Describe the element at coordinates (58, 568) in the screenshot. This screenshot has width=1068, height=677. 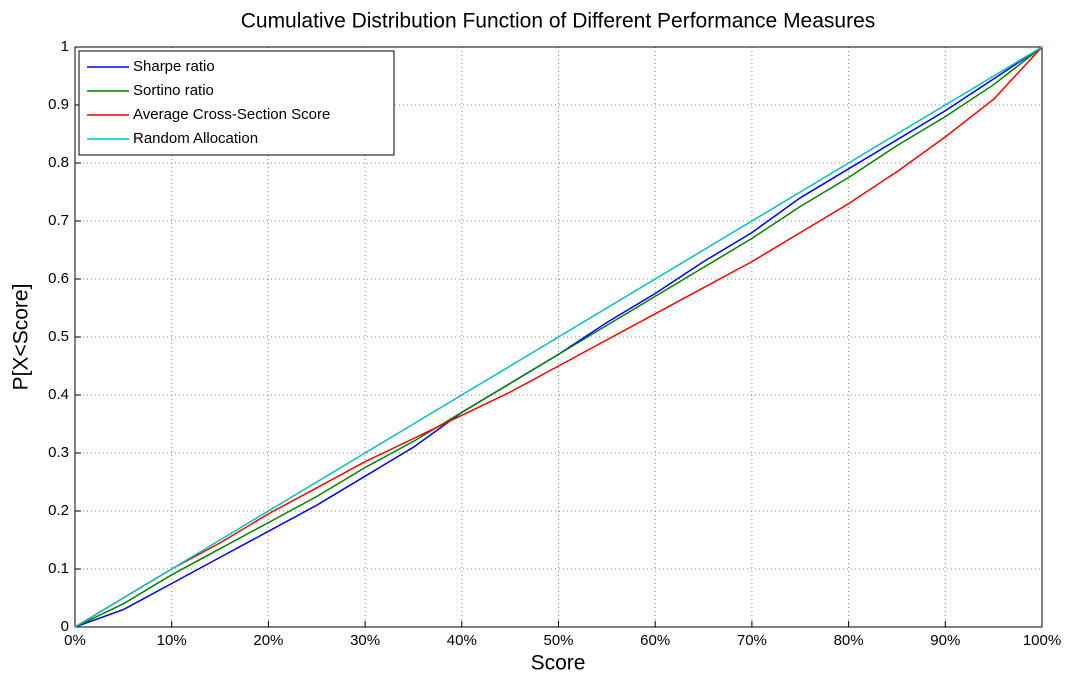
I see `y-tick-label: 0.1` at that location.